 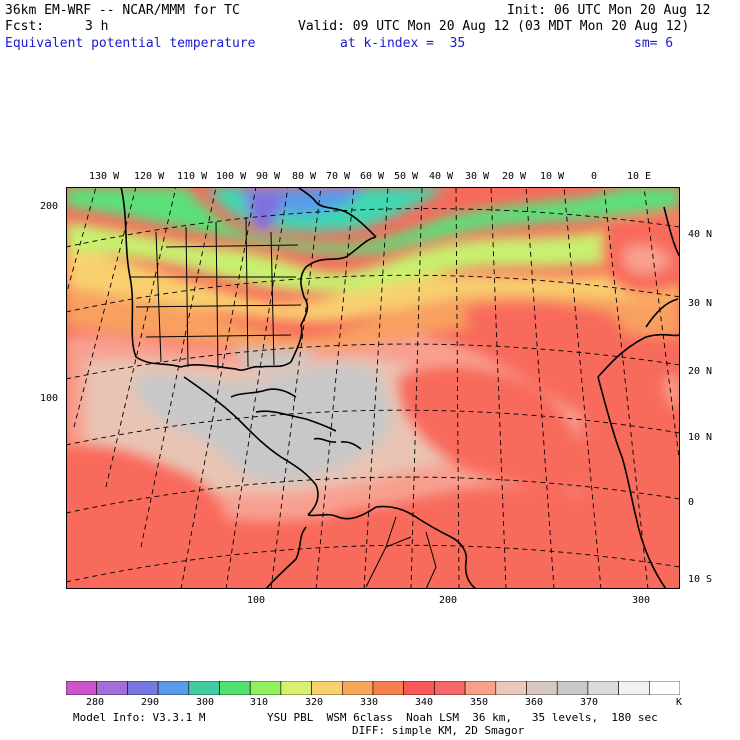 What do you see at coordinates (691, 502) in the screenshot?
I see `lat-tick: 0` at bounding box center [691, 502].